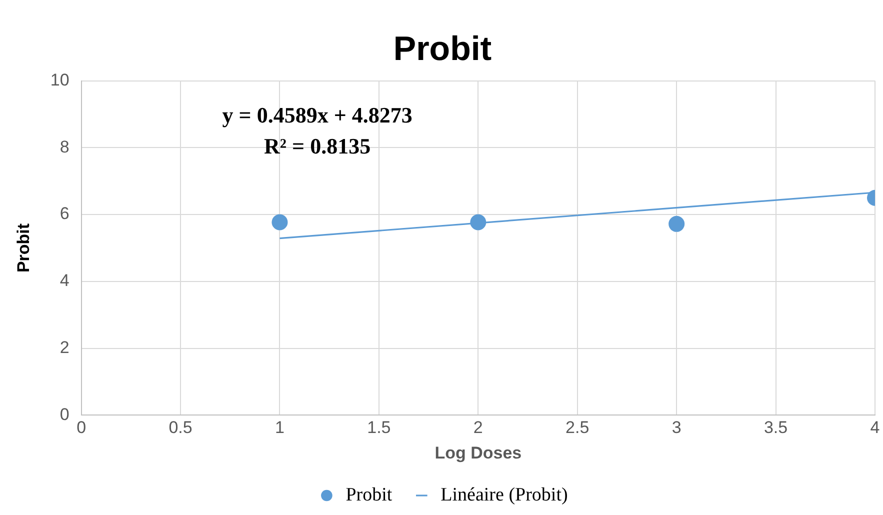 The image size is (883, 515). I want to click on annotation: R² = 0.8135, so click(317, 145).